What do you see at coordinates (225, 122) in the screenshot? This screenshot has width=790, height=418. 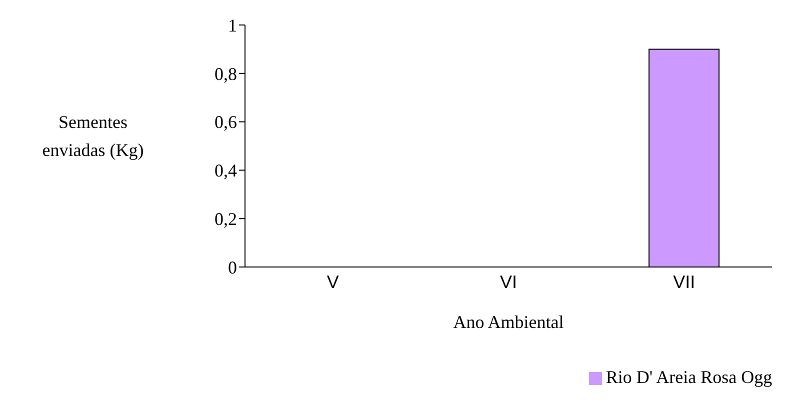 I see `y-tick-label: 0,6` at bounding box center [225, 122].